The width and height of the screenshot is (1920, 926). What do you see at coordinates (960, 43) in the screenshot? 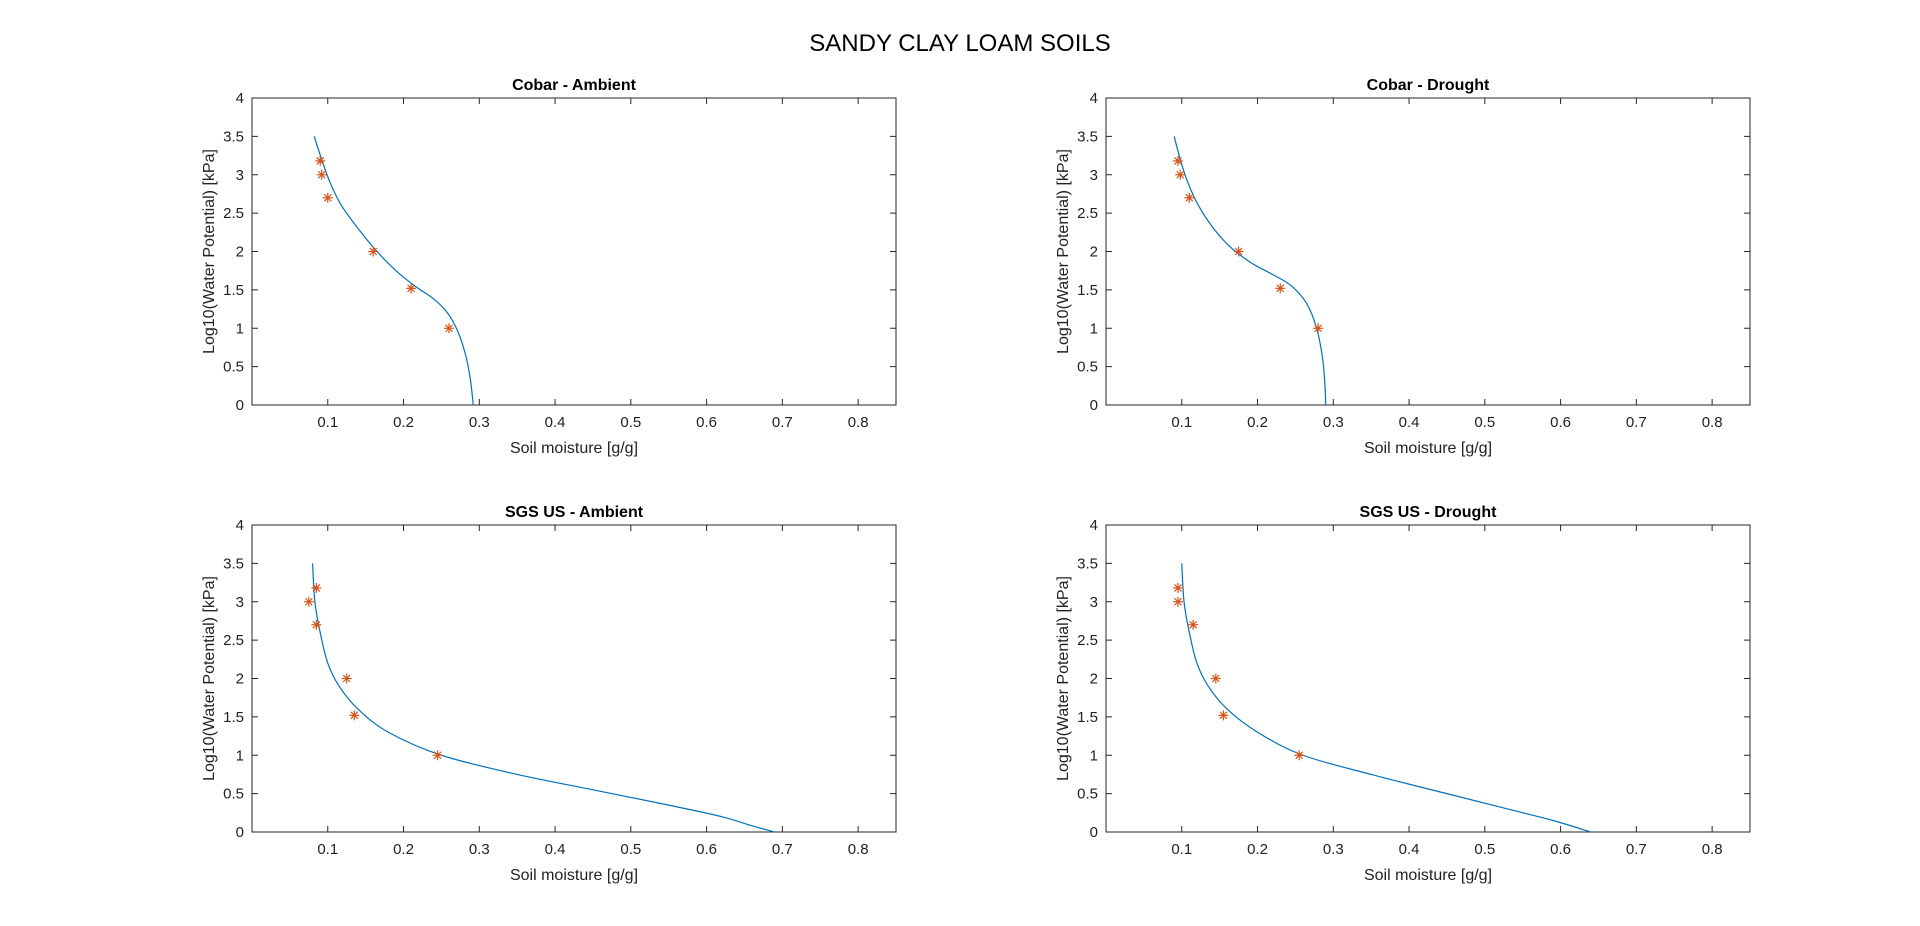
I see `figure-title: SANDY CLAY LOAM SOILS` at bounding box center [960, 43].